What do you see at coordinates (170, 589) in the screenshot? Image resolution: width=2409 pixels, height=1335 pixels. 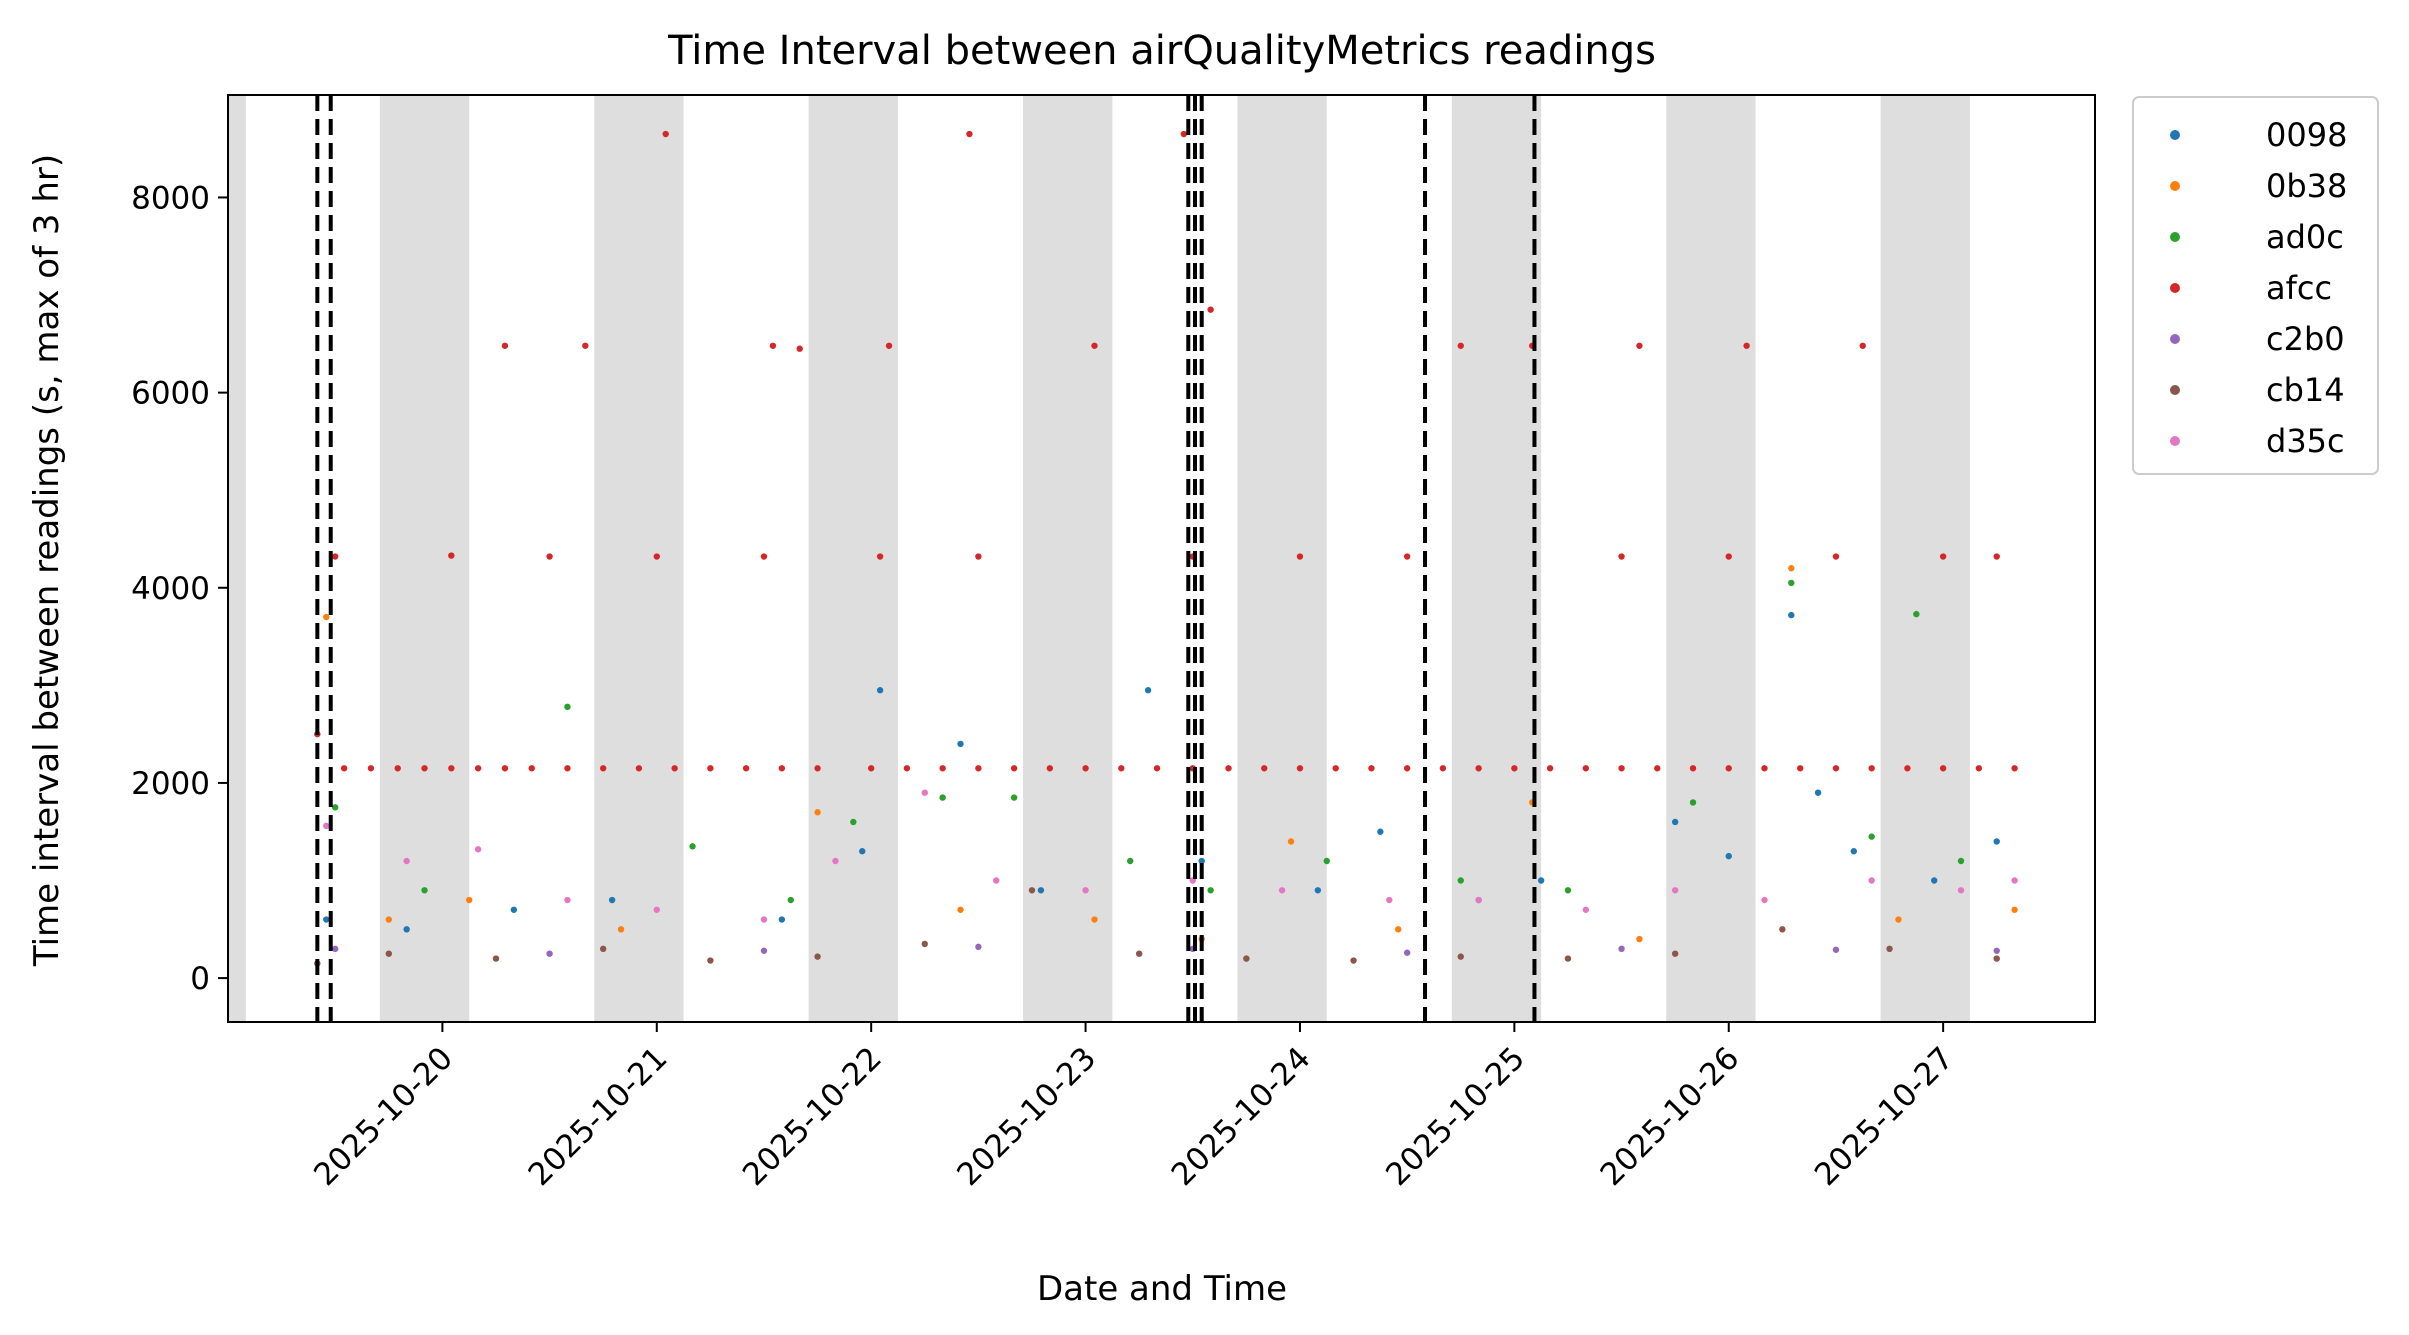 I see `y-tick-label: 4000` at bounding box center [170, 589].